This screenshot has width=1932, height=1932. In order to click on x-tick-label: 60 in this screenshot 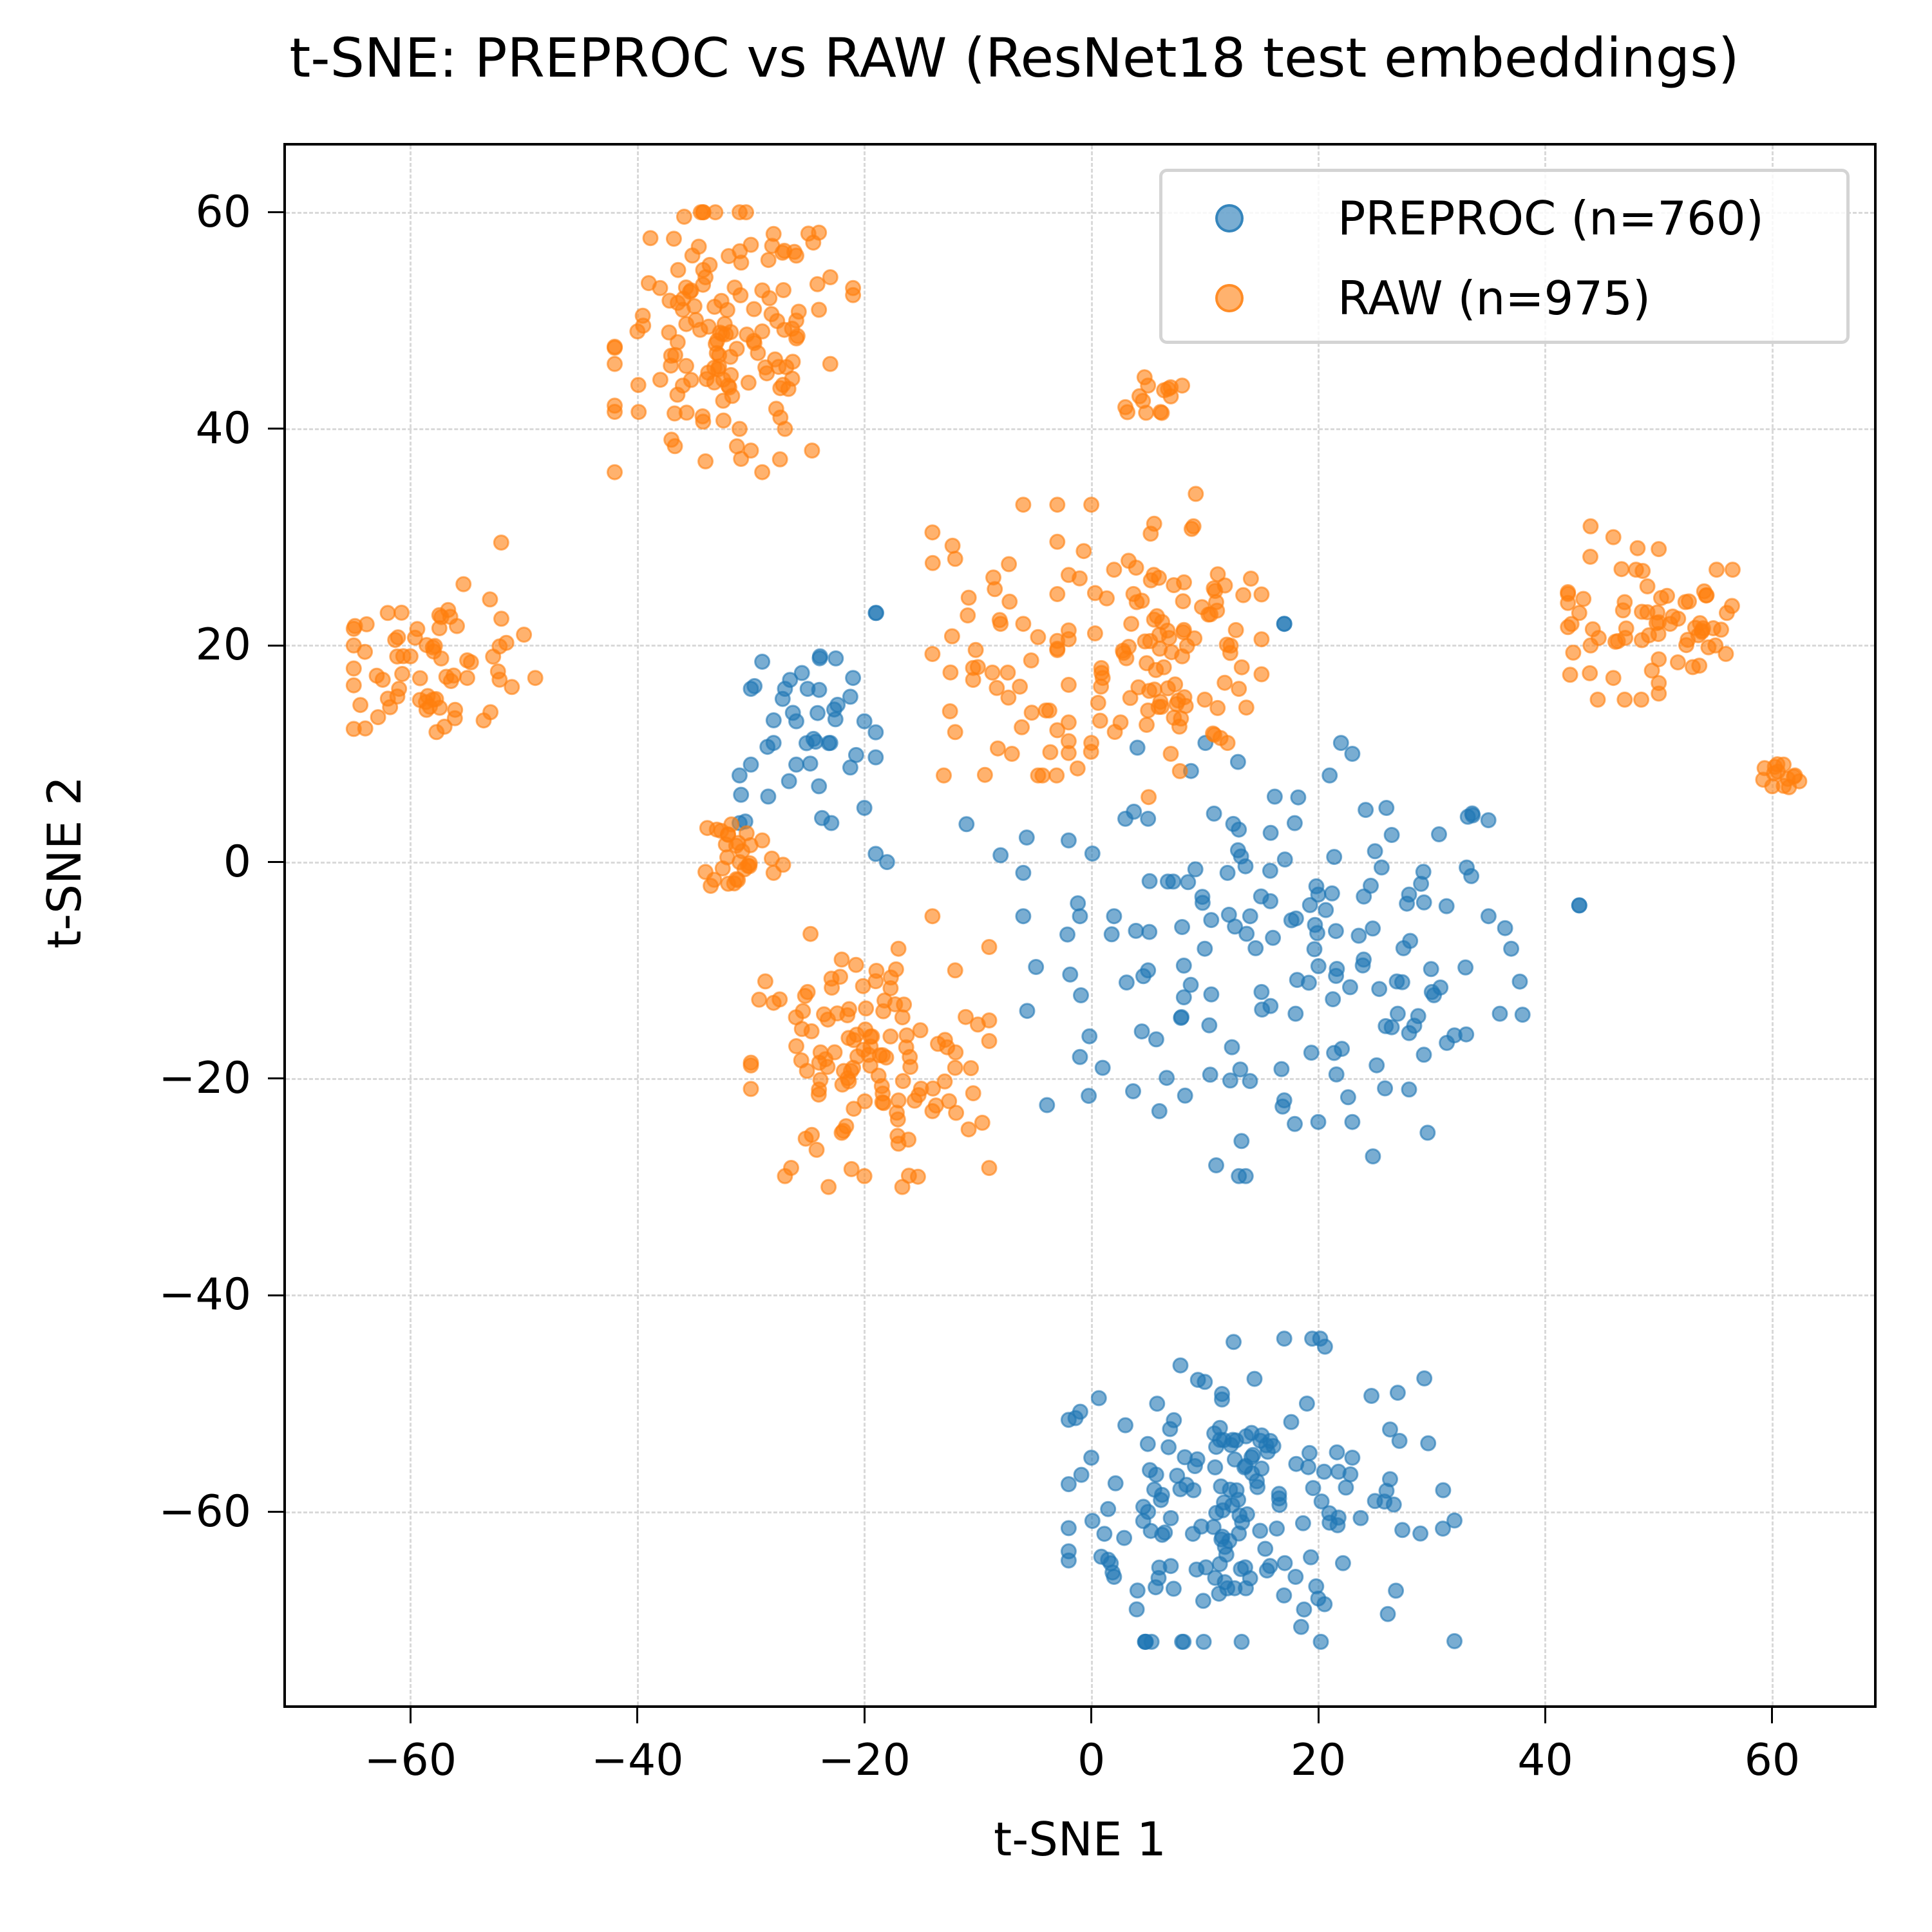, I will do `click(1772, 1760)`.